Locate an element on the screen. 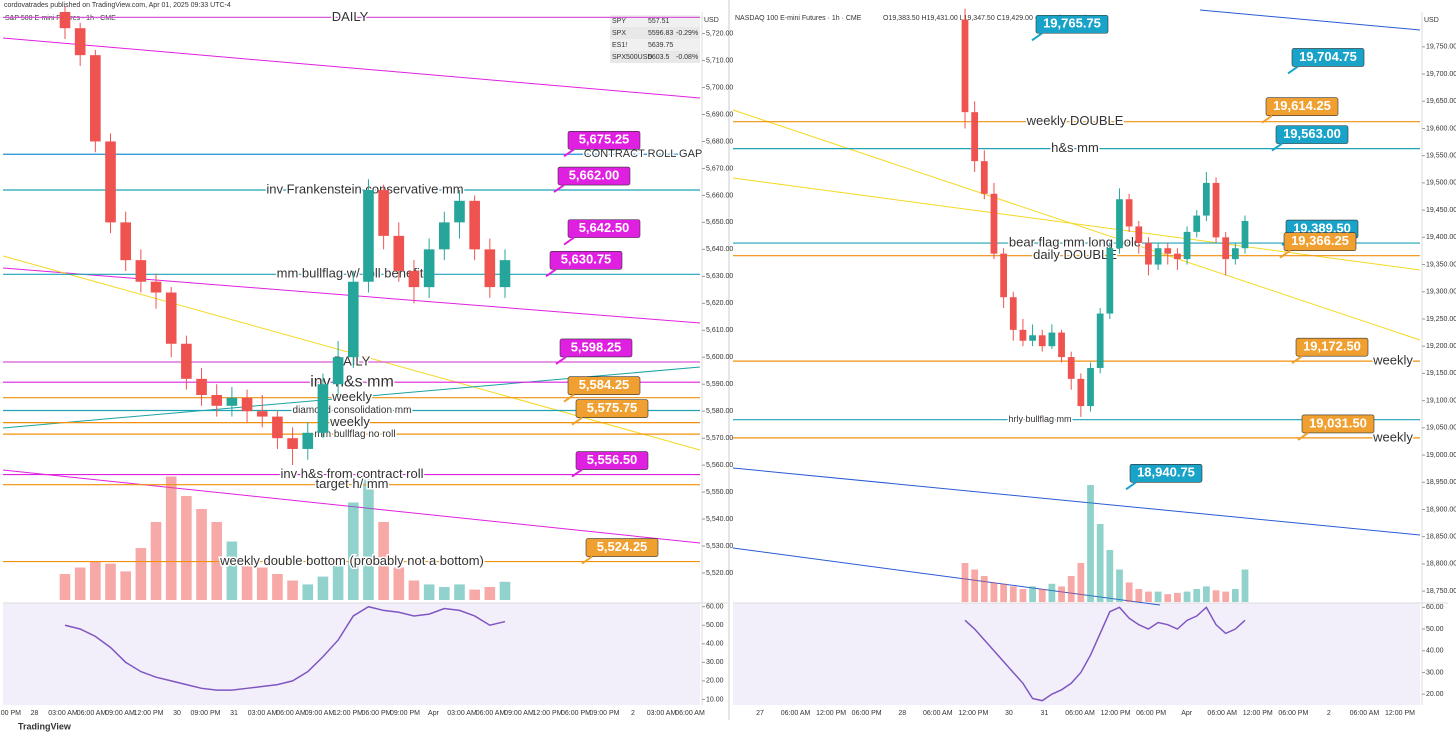 Image resolution: width=1456 pixels, height=734 pixels. y-tick-label: 19,650.00 is located at coordinates (1441, 101).